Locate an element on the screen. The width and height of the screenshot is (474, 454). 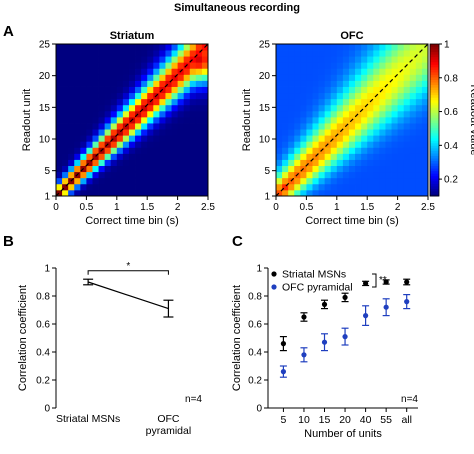
y-tick-label: 25 is located at coordinates (265, 45).